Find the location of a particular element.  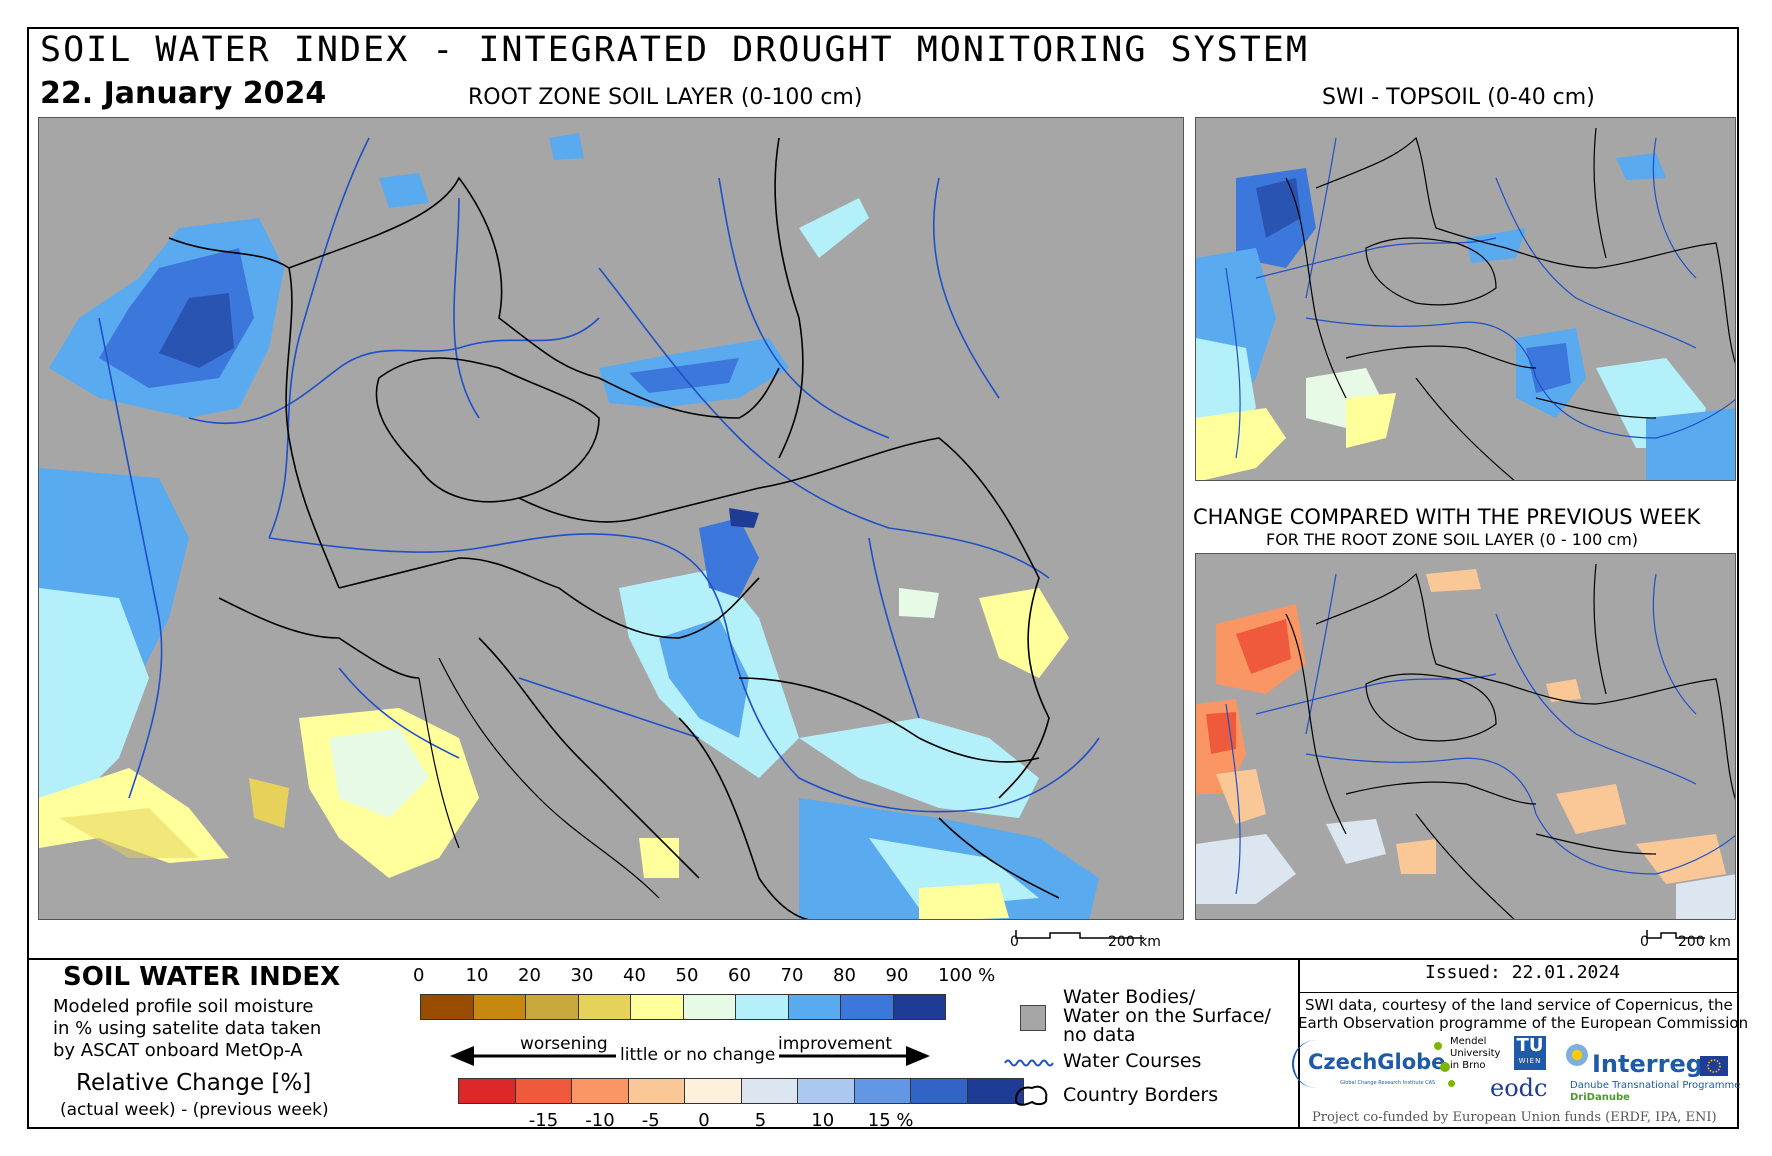

legend-divider is located at coordinates (1299, 1043).